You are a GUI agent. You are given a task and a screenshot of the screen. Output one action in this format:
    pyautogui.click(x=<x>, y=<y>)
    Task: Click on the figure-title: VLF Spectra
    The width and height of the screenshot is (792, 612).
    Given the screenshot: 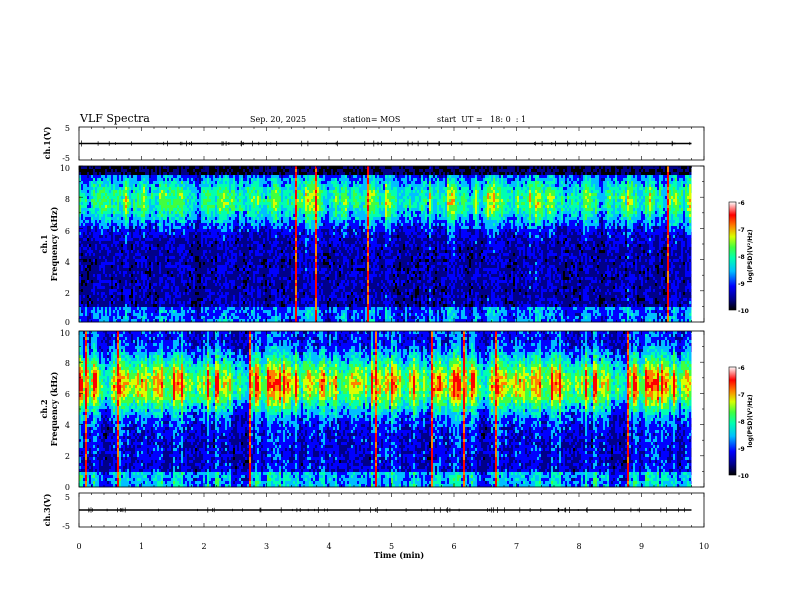 What is the action you would take?
    pyautogui.click(x=114, y=118)
    